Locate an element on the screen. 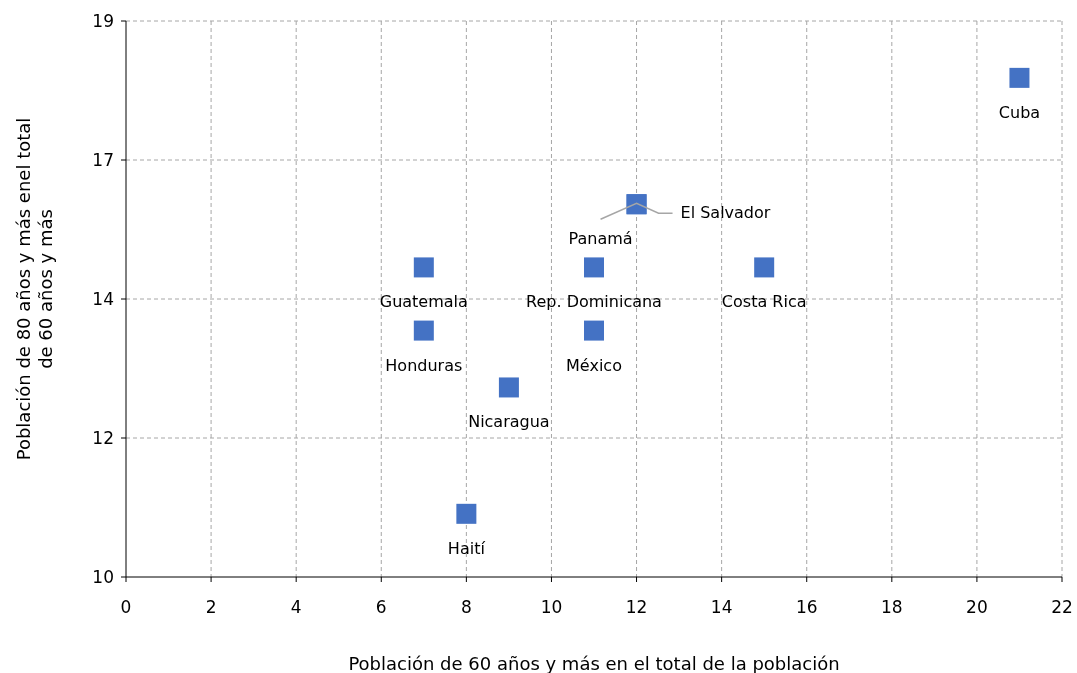  x-tick-label: 8 is located at coordinates (466, 607).